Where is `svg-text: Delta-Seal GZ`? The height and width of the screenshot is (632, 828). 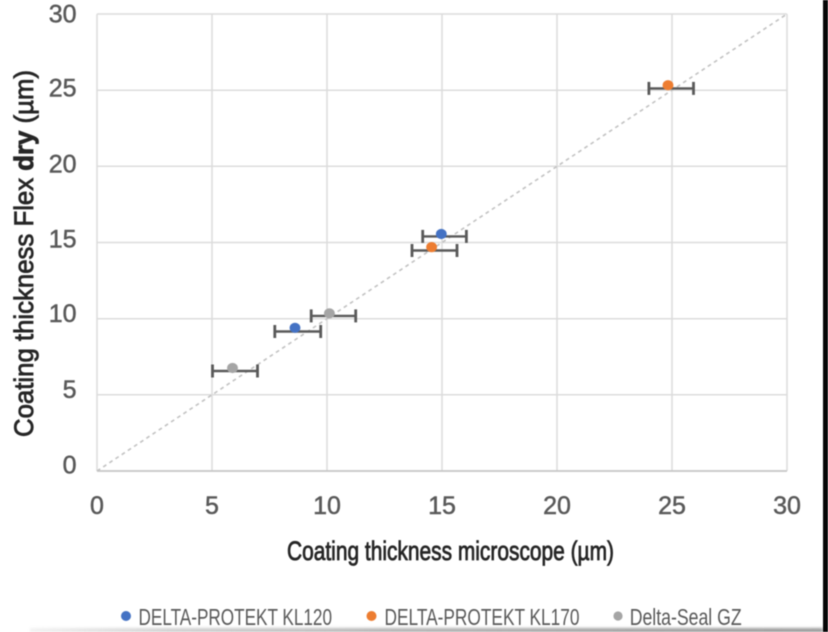
svg-text: Delta-Seal GZ is located at coordinates (686, 617).